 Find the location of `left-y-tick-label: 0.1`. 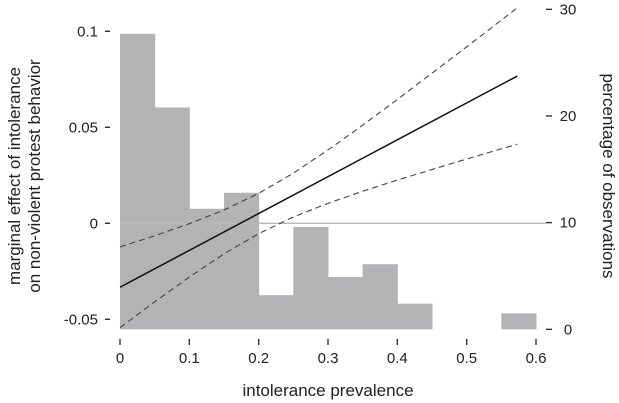

left-y-tick-label: 0.1 is located at coordinates (87, 31).